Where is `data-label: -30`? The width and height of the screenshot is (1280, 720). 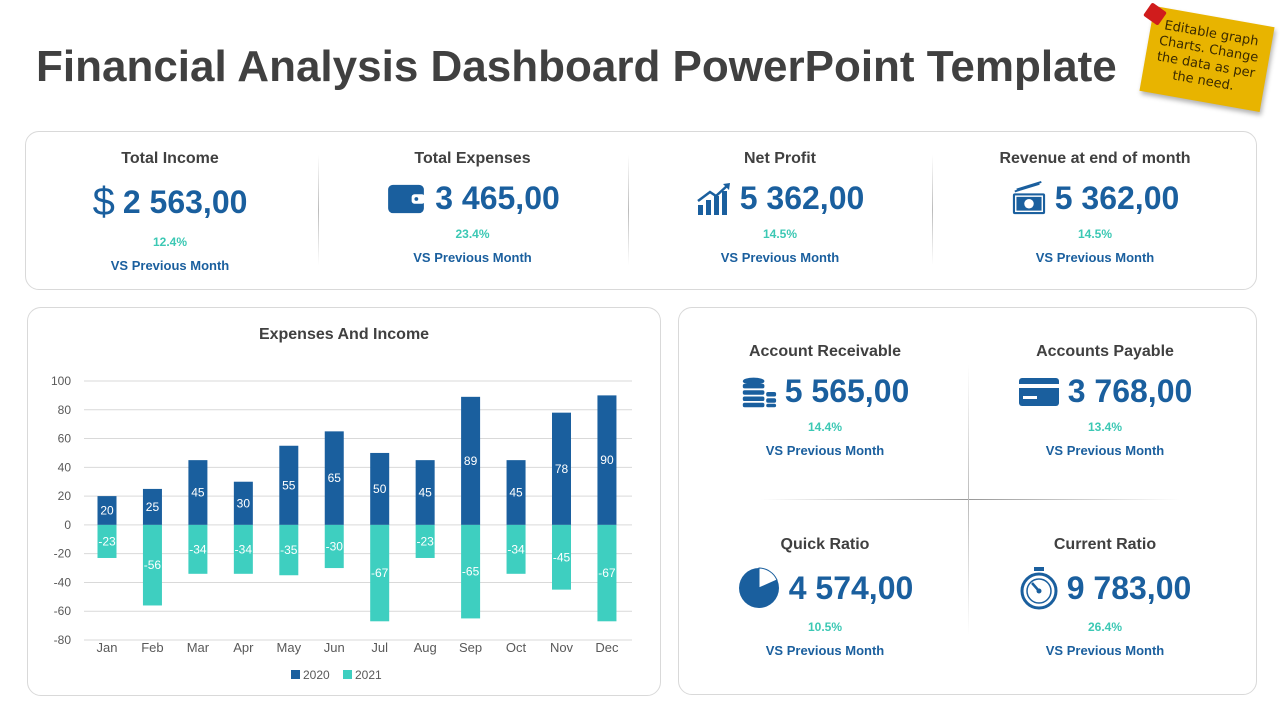
data-label: -30 is located at coordinates (335, 546).